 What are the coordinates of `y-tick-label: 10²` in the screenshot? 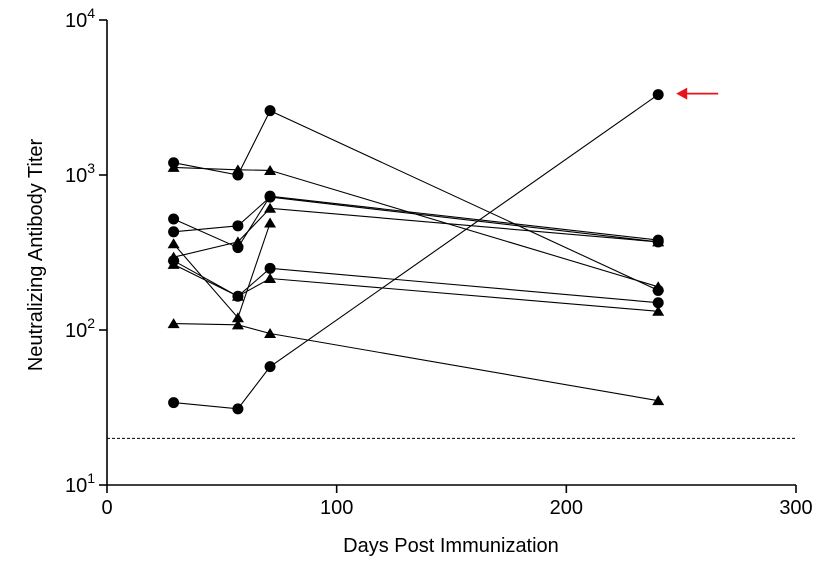 It's located at (80, 328).